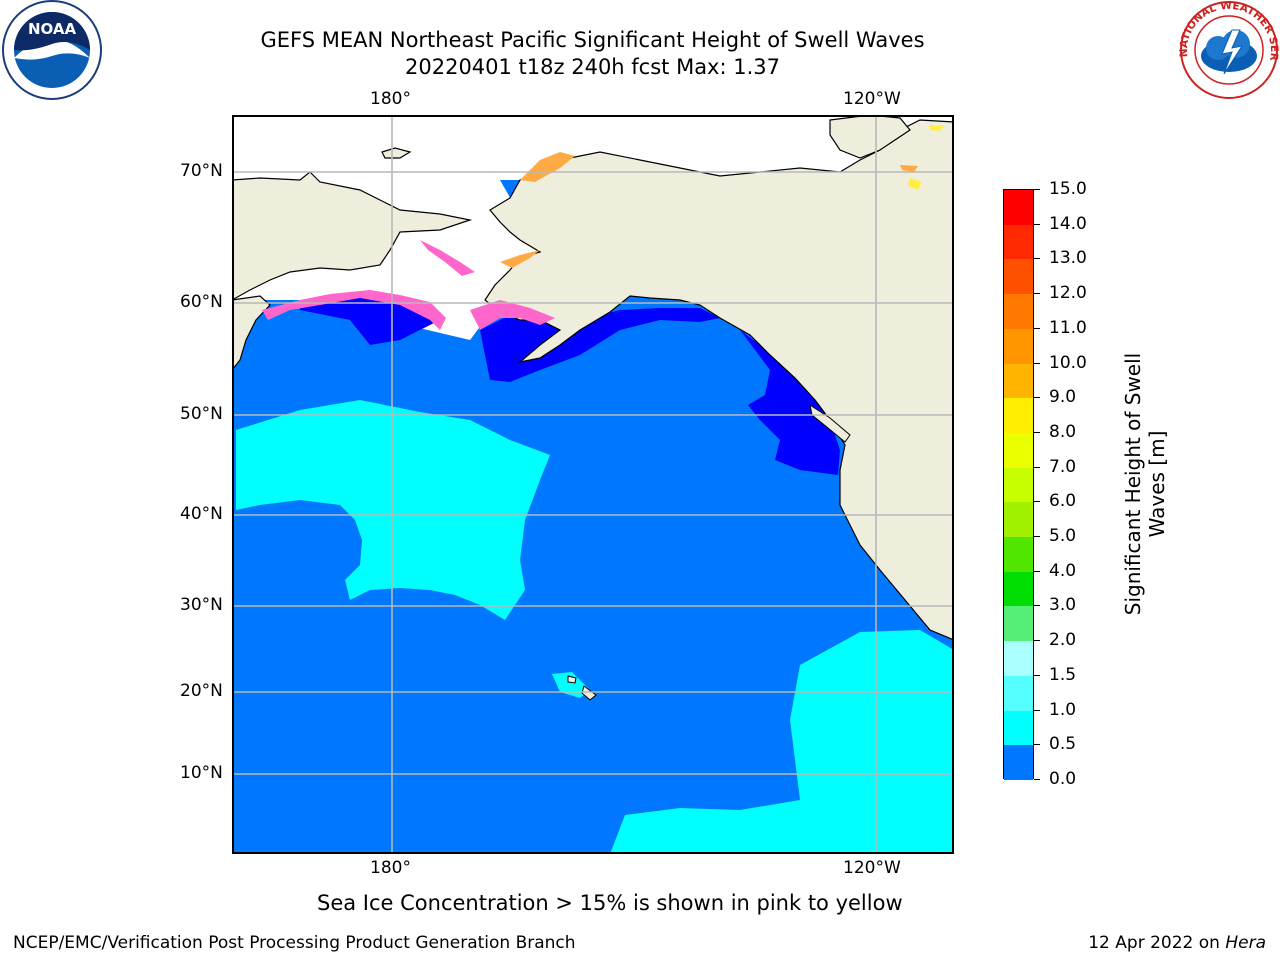 Image resolution: width=1280 pixels, height=960 pixels. I want to click on colorbar-tick-label: 6.0, so click(1063, 501).